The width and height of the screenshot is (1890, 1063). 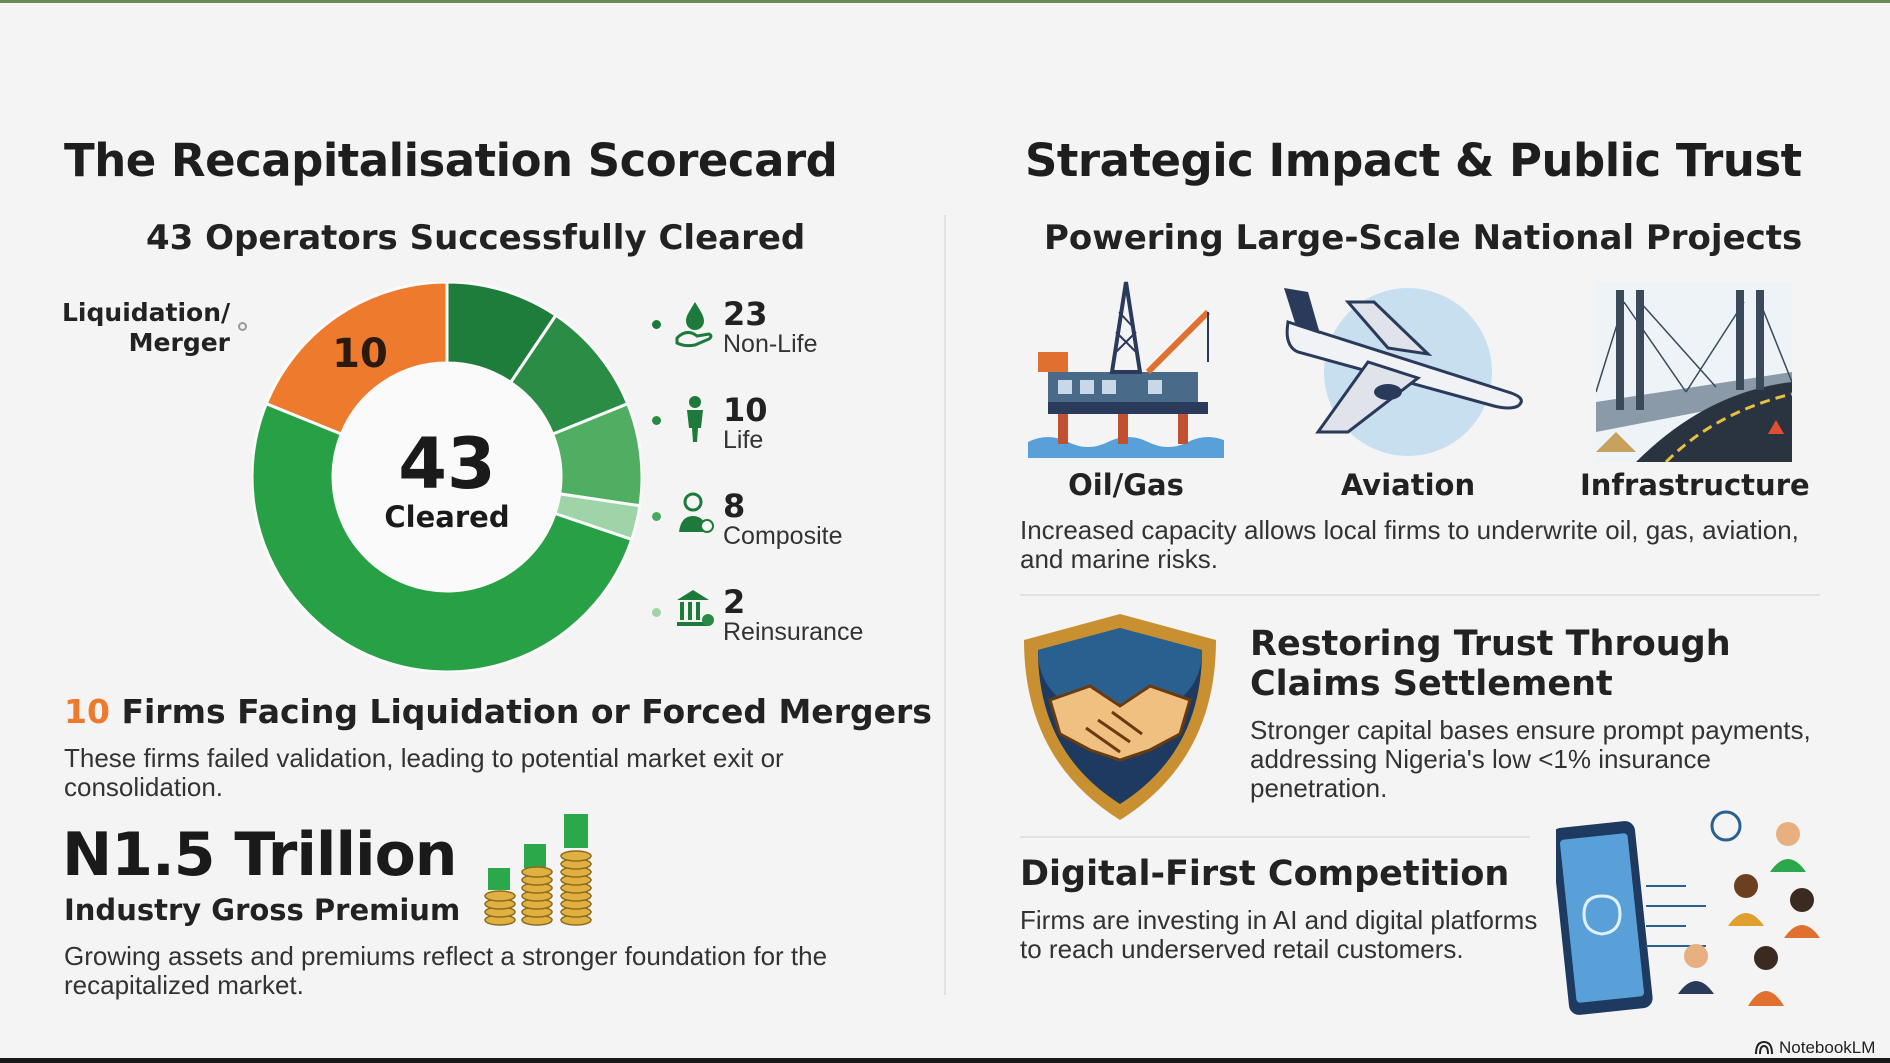 What do you see at coordinates (1688, 912) in the screenshot?
I see `ai-tablet-network-icon` at bounding box center [1688, 912].